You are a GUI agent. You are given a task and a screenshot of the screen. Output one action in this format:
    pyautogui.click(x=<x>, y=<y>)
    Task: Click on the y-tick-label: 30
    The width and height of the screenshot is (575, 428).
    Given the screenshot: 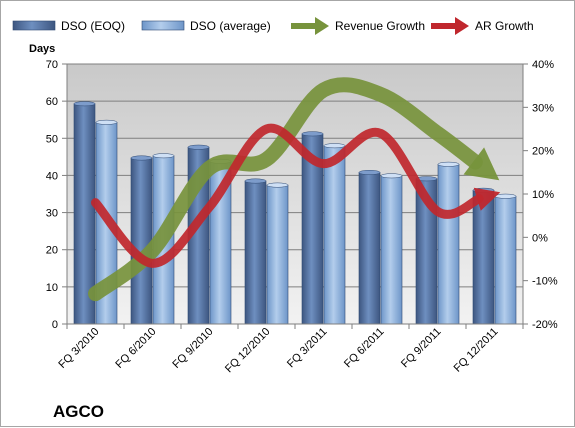 What is the action you would take?
    pyautogui.click(x=52, y=214)
    